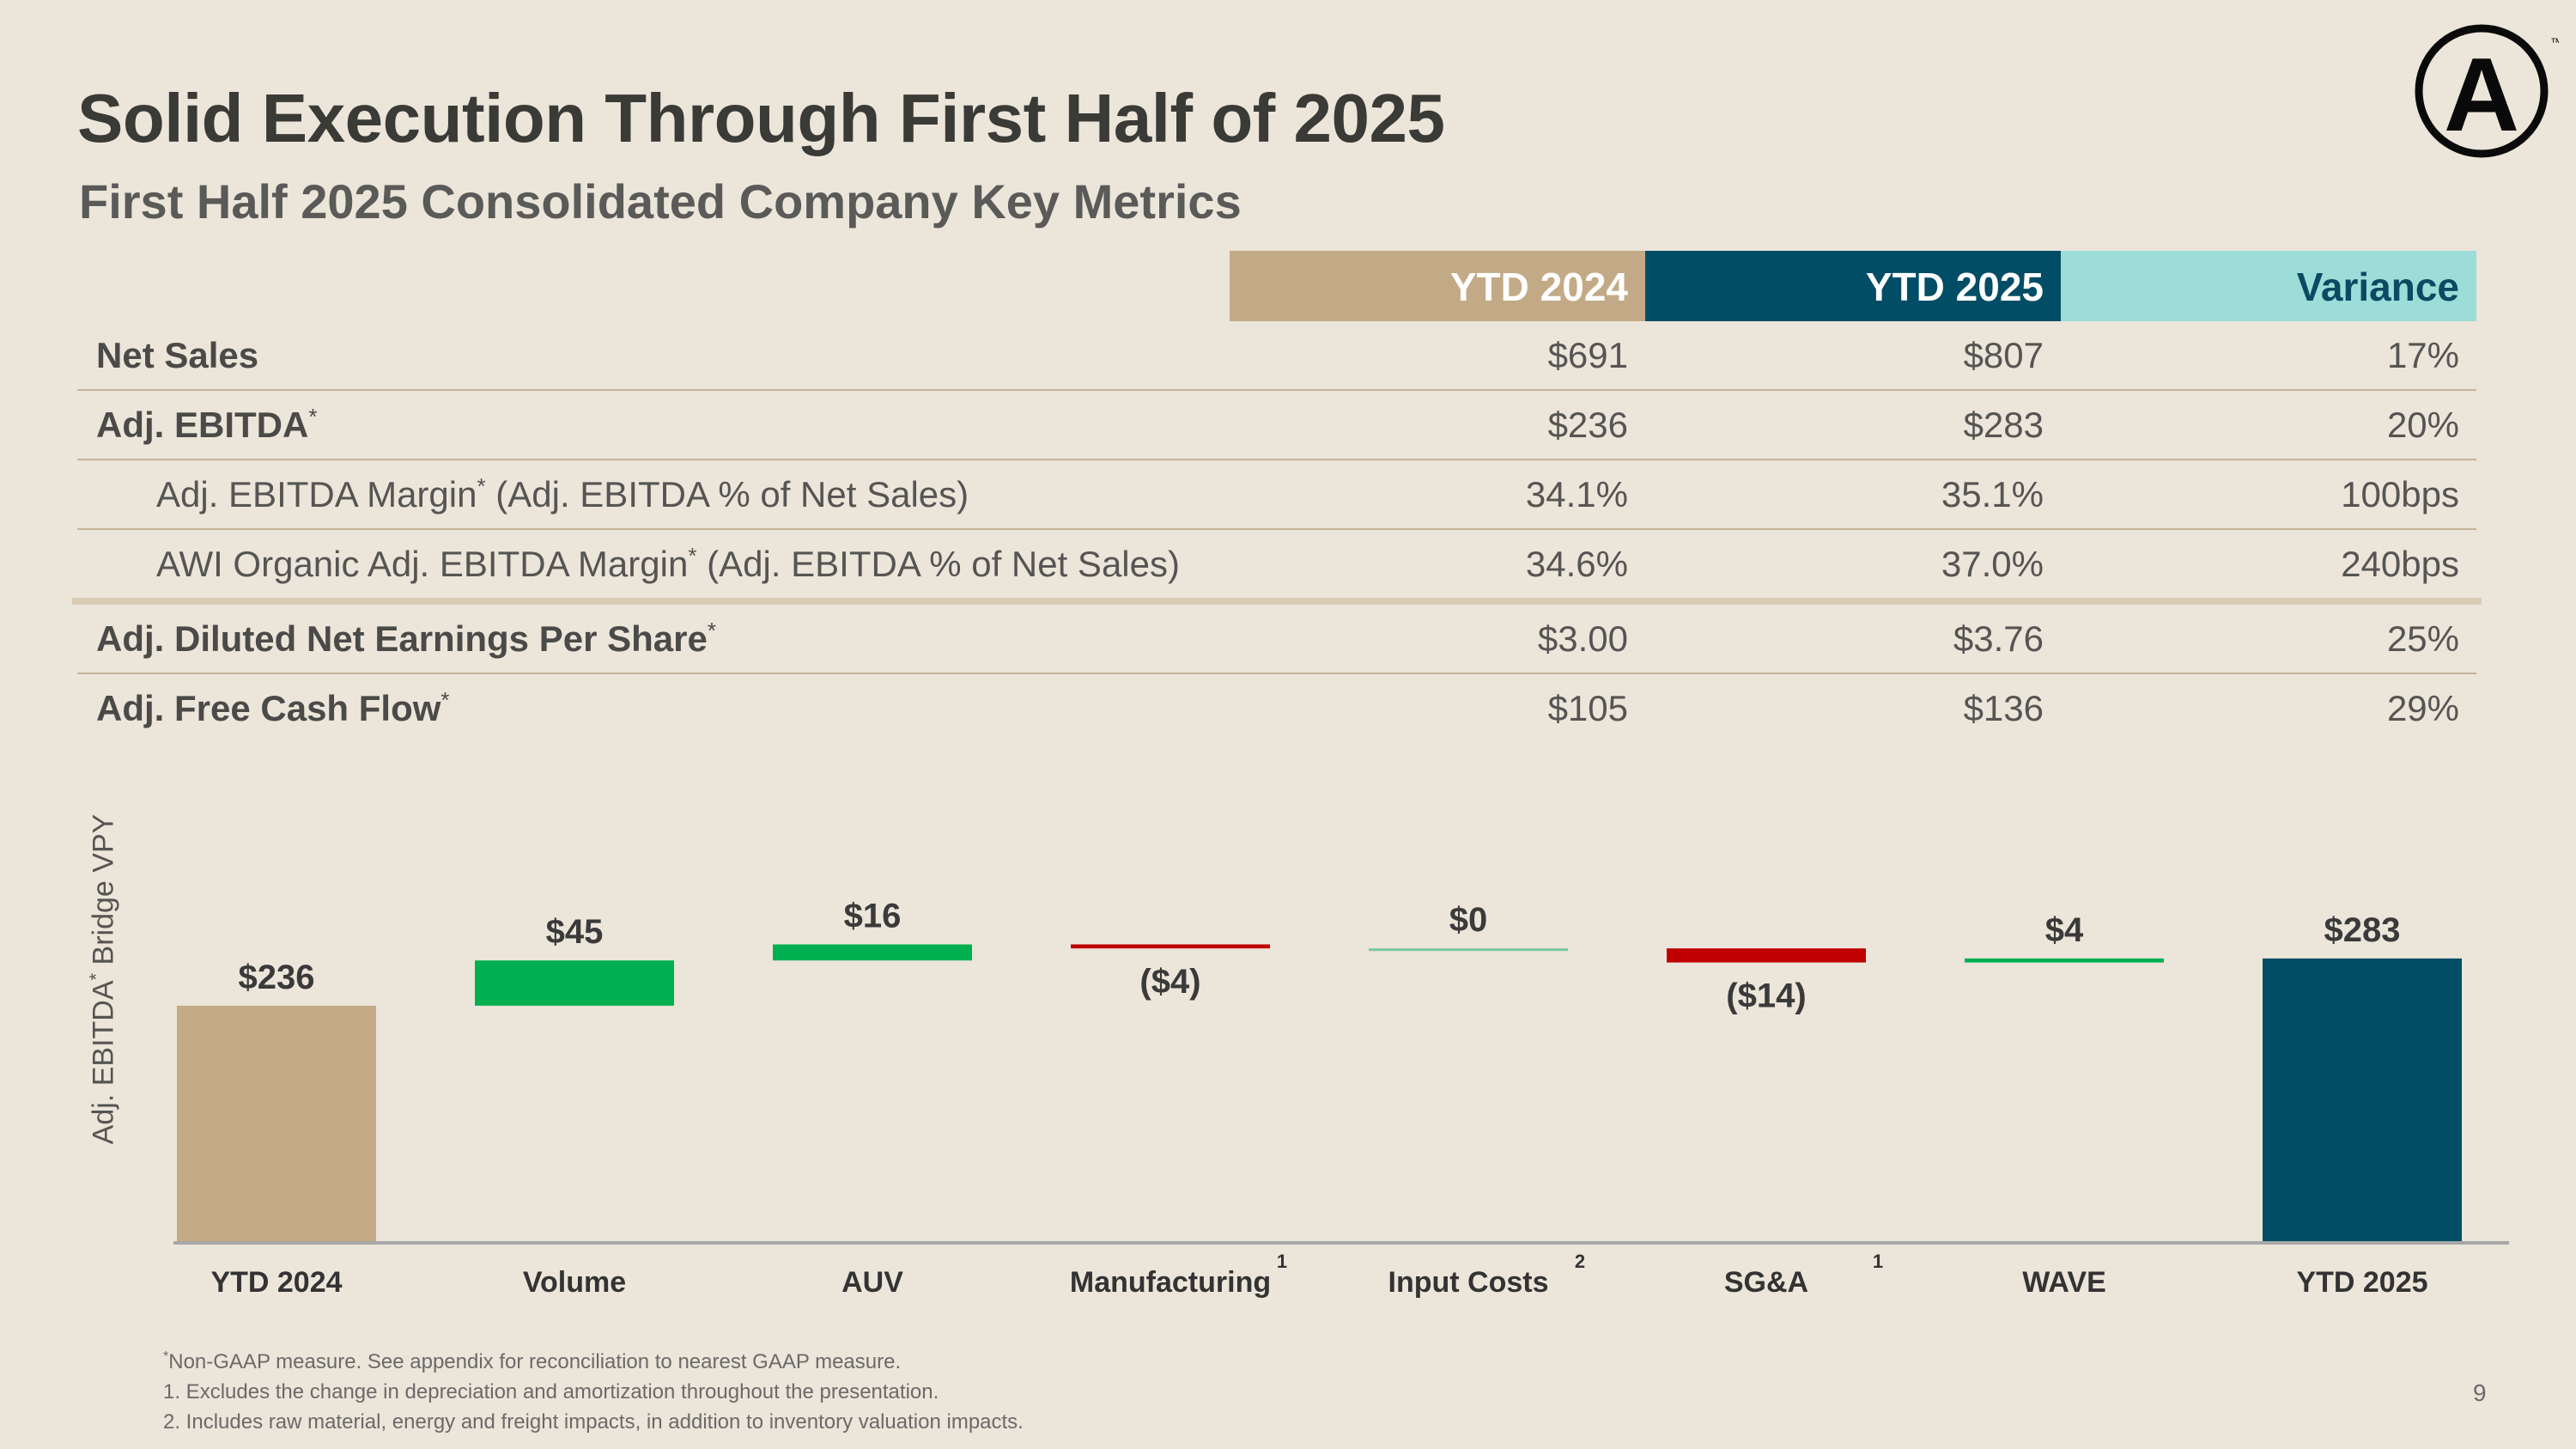 Image resolution: width=2576 pixels, height=1449 pixels. I want to click on category-footnote-input-costs: 2, so click(1580, 1261).